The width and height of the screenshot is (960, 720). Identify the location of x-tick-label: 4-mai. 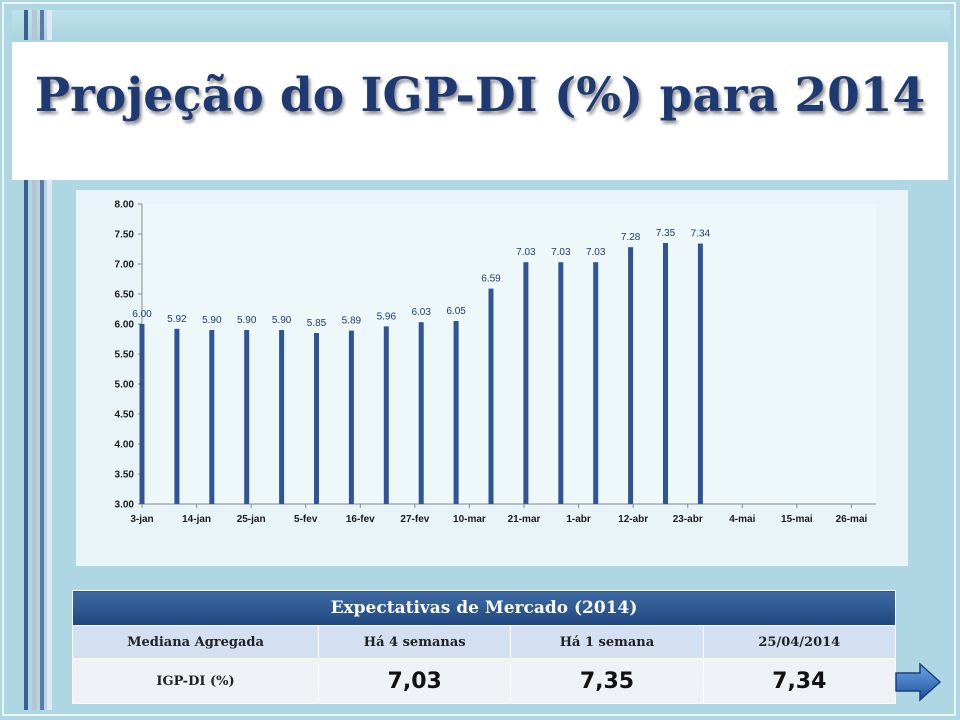
(742, 519).